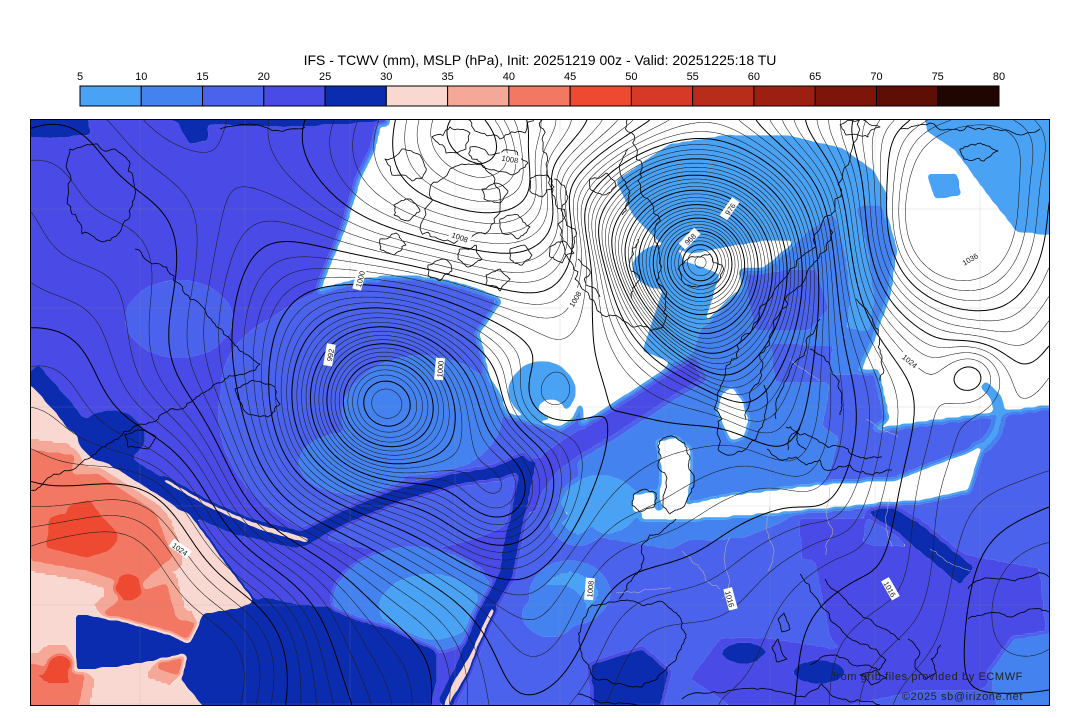  I want to click on svg-text: ©2025 sb@irizone.net, so click(962, 697).